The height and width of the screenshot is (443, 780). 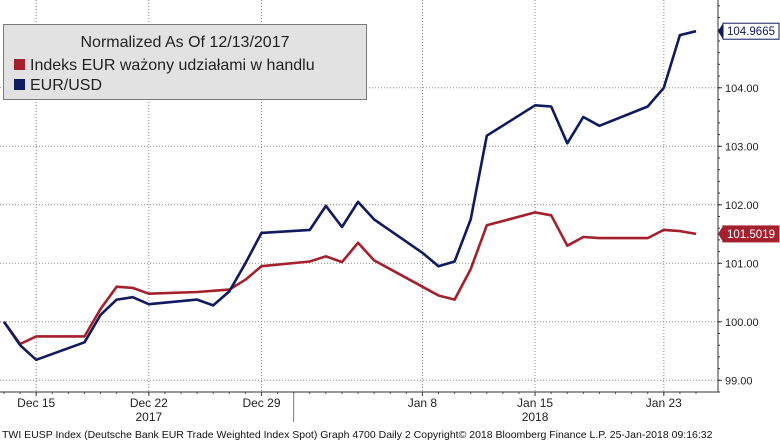 I want to click on year-label: 2018, so click(x=535, y=417).